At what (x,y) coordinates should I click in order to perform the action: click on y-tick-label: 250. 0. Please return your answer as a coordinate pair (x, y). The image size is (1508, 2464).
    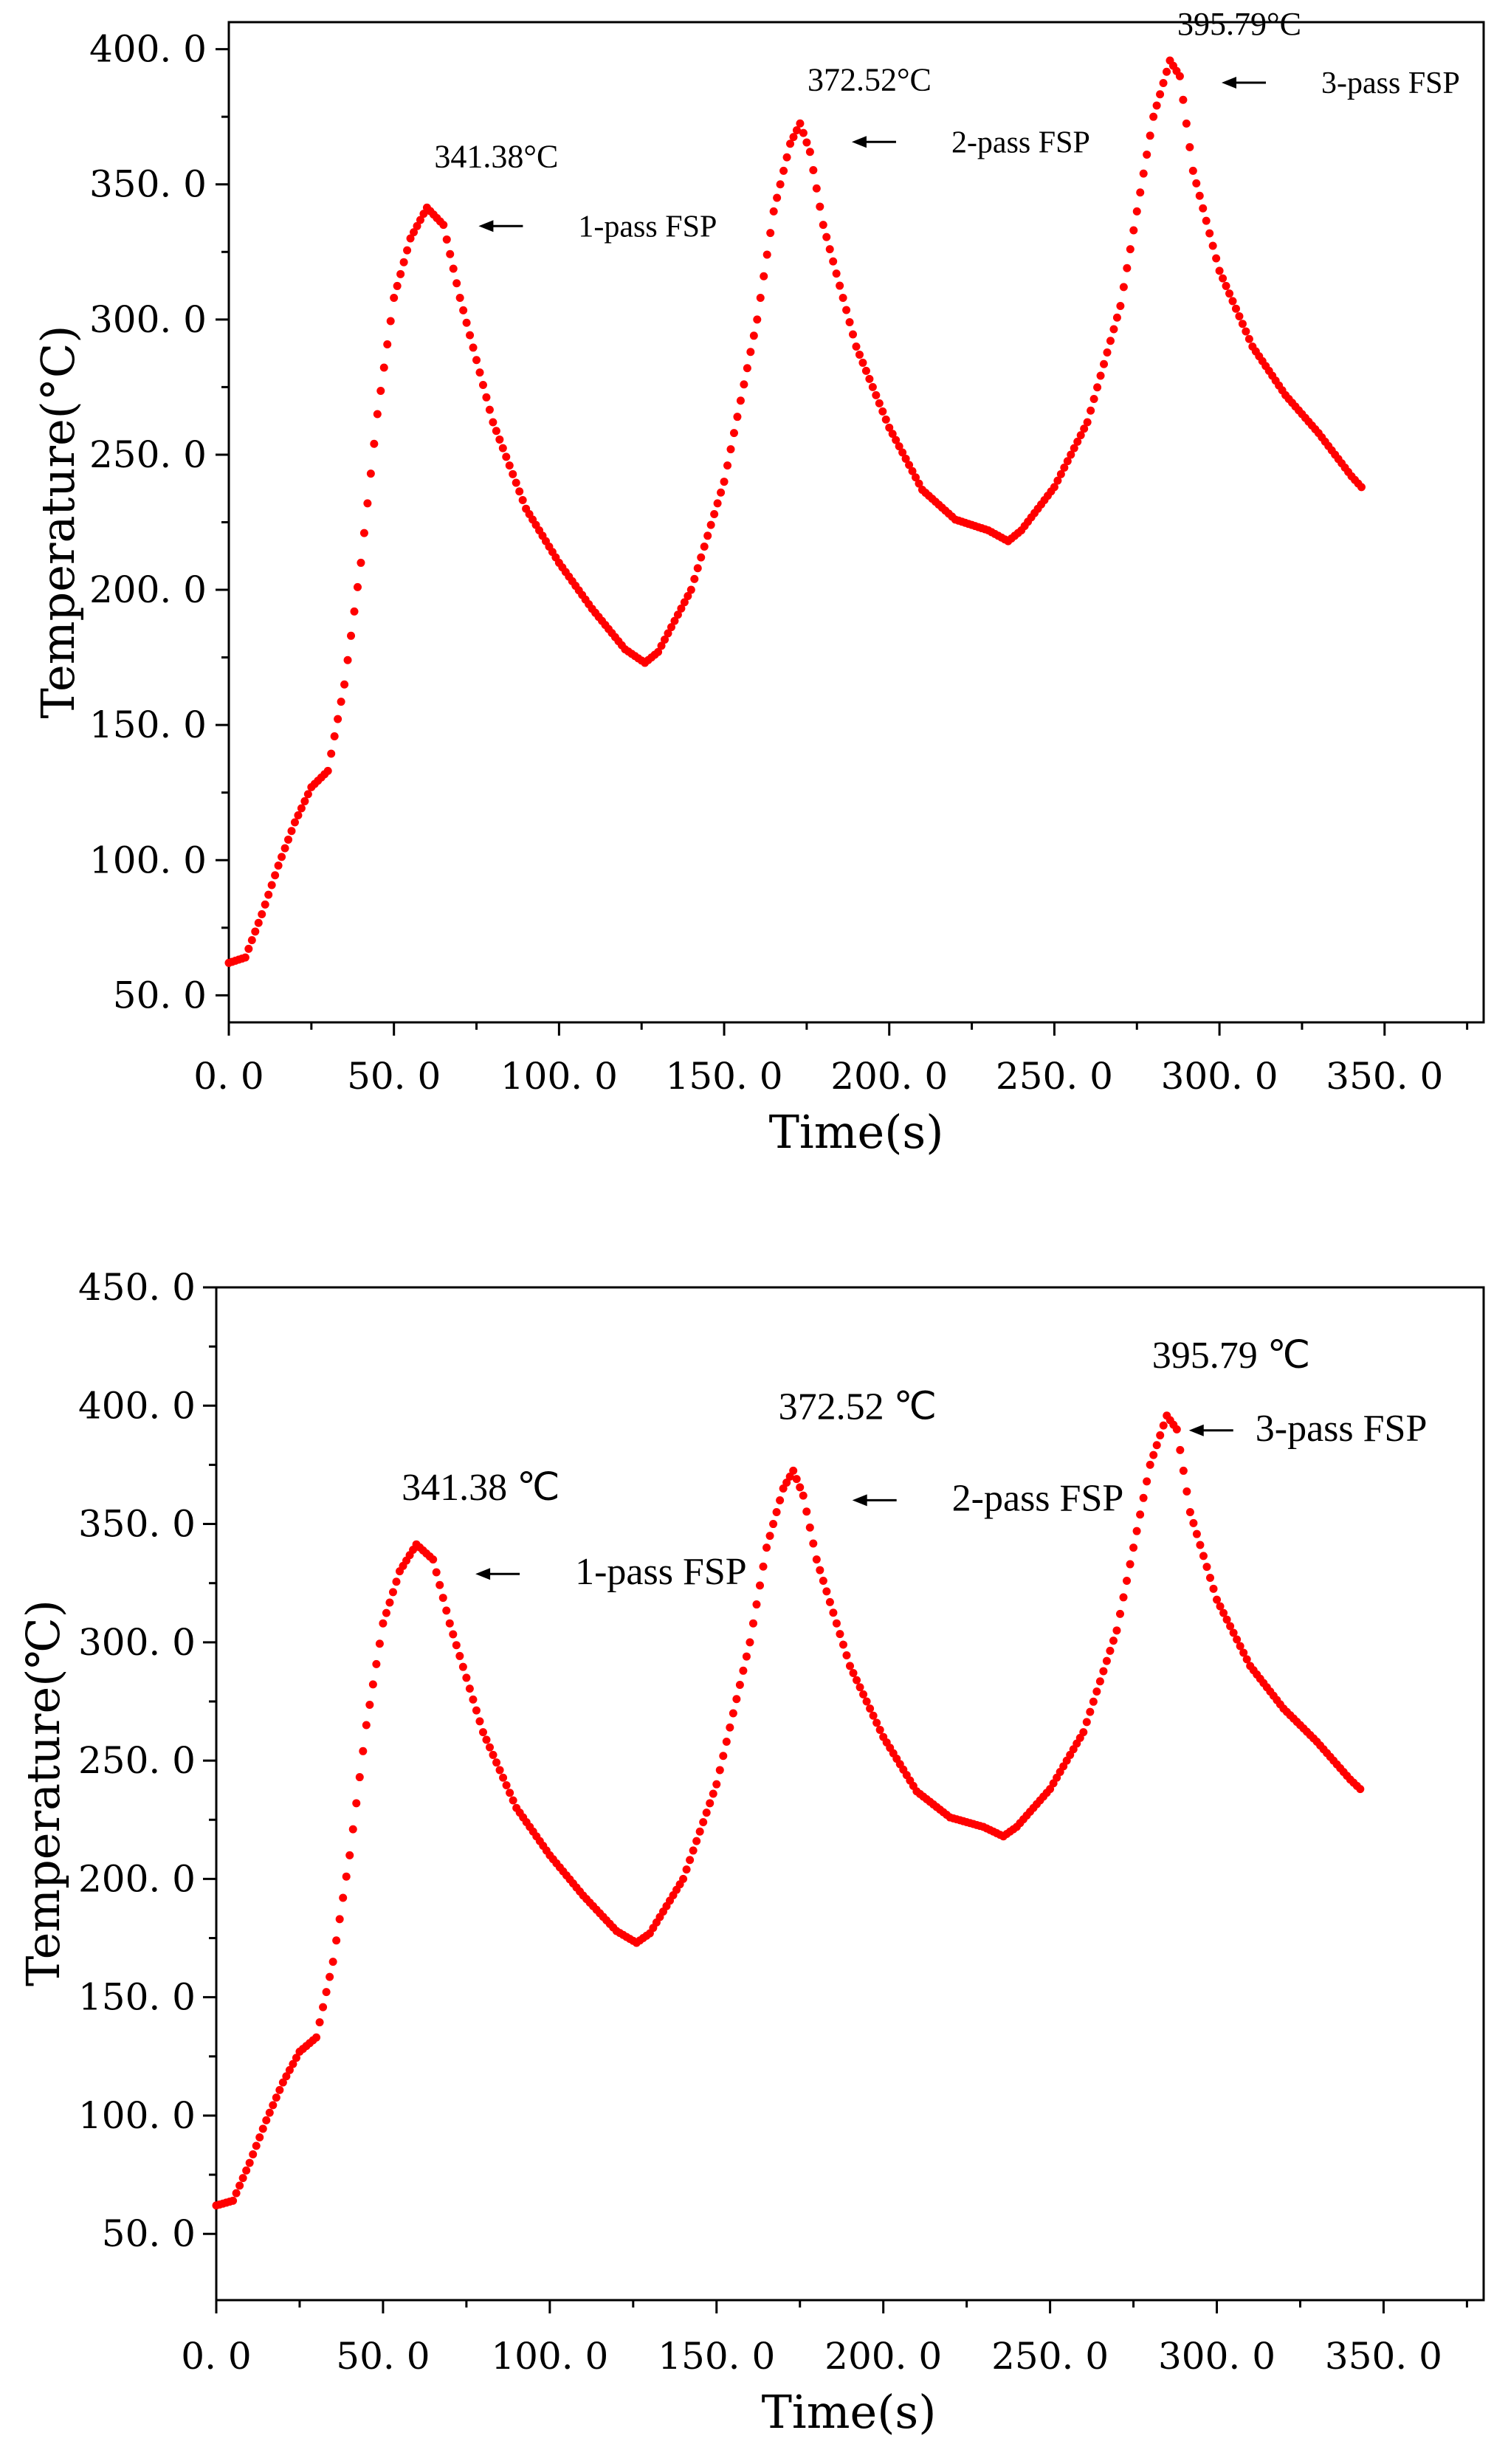
    Looking at the image, I should click on (148, 454).